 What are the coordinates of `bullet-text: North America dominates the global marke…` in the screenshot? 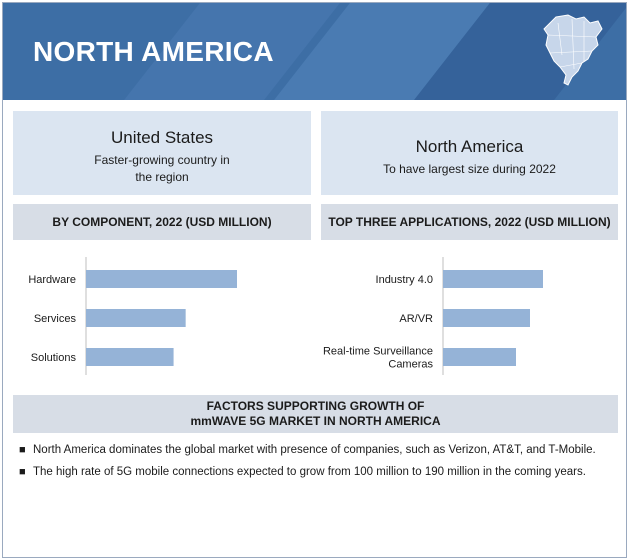 It's located at (314, 450).